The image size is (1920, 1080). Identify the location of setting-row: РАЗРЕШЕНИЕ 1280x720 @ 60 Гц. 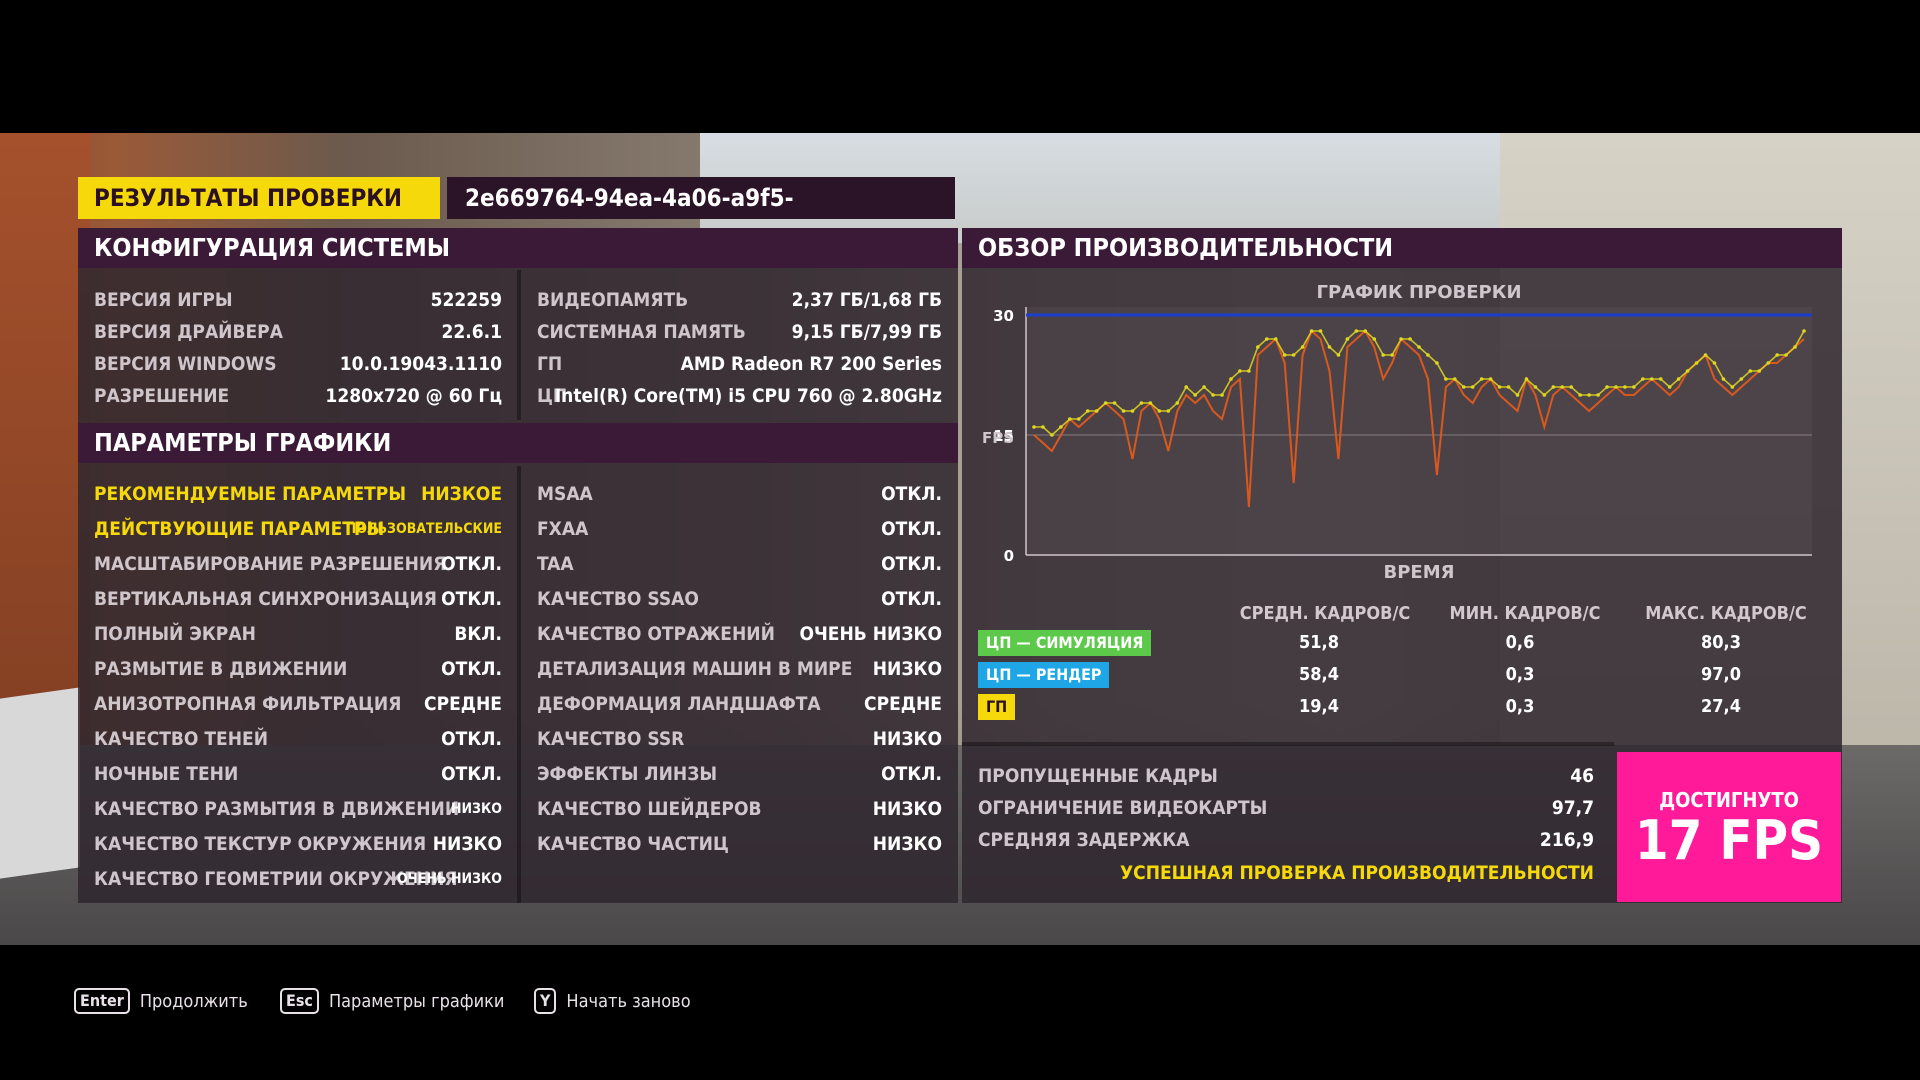
(298, 396).